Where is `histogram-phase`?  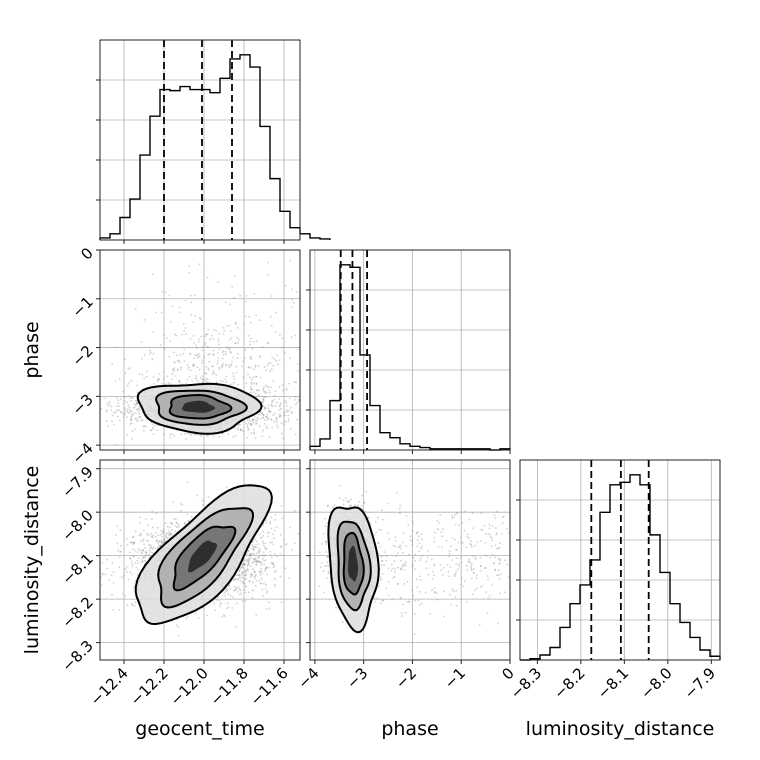 histogram-phase is located at coordinates (408, 351).